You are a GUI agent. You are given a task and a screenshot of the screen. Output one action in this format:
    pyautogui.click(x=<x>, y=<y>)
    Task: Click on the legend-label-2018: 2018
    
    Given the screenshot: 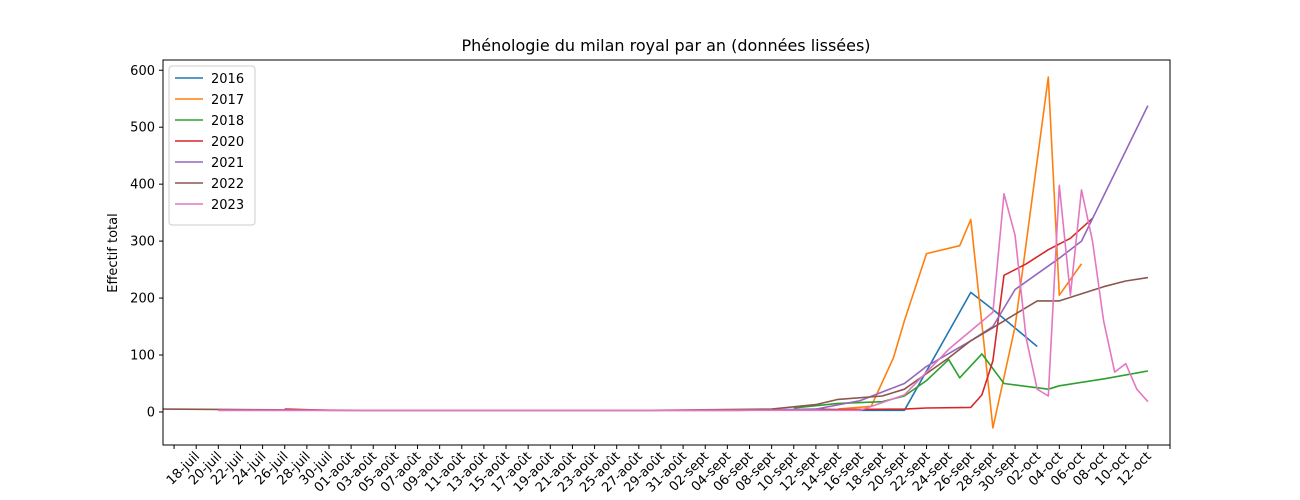 What is the action you would take?
    pyautogui.click(x=227, y=121)
    